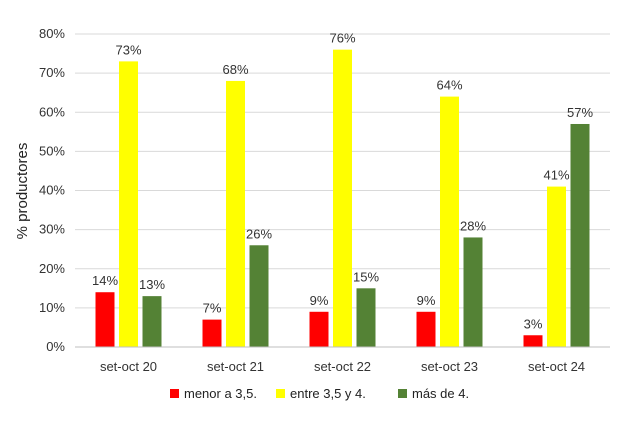 This screenshot has height=424, width=637. I want to click on y-tick-label: 30%, so click(52, 229).